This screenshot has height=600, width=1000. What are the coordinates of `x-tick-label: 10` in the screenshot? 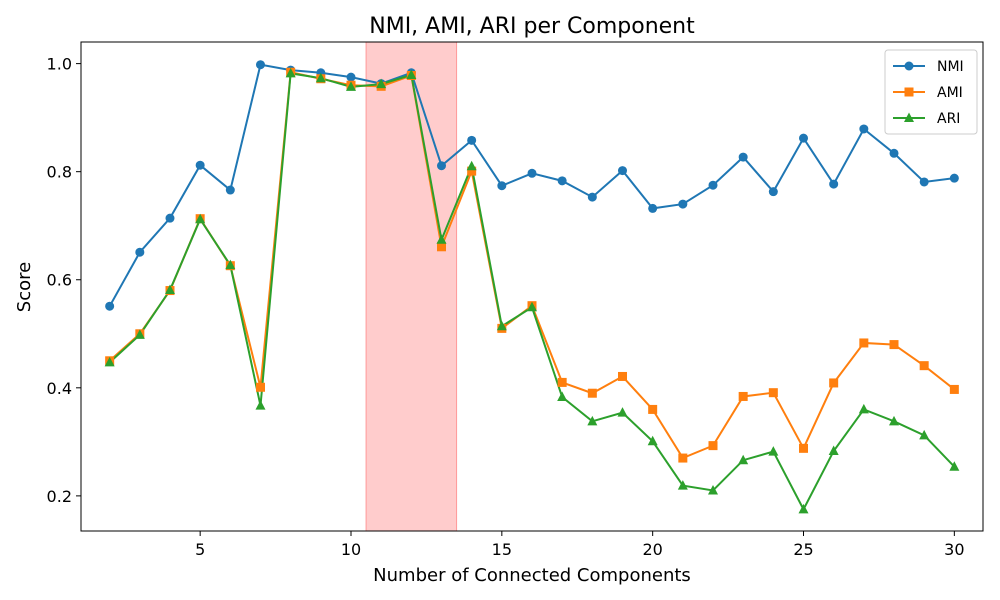 It's located at (351, 549).